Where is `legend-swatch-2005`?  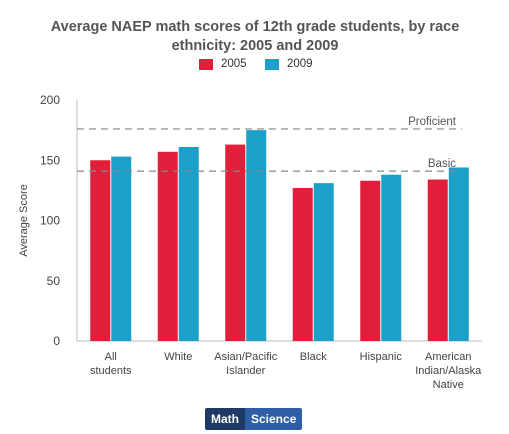 legend-swatch-2005 is located at coordinates (206, 64).